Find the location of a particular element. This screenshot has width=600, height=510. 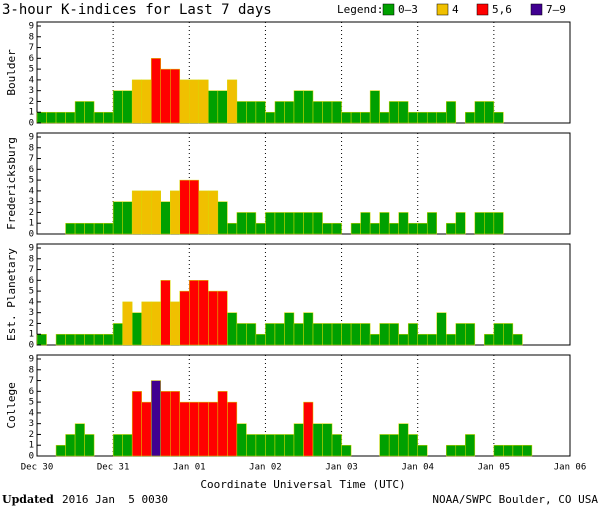

y-axis-label: Boulder is located at coordinates (11, 72).